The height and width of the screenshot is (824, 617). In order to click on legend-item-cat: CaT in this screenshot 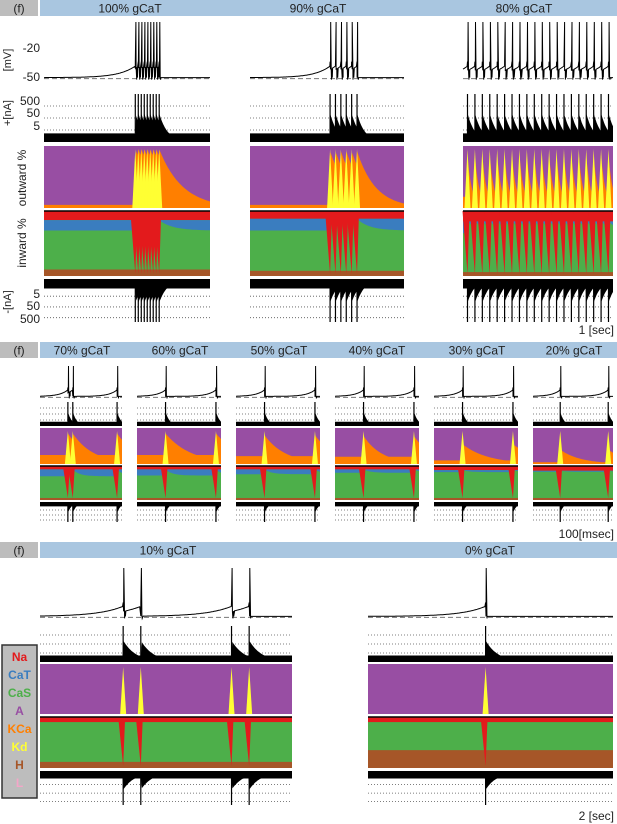, I will do `click(19, 675)`.